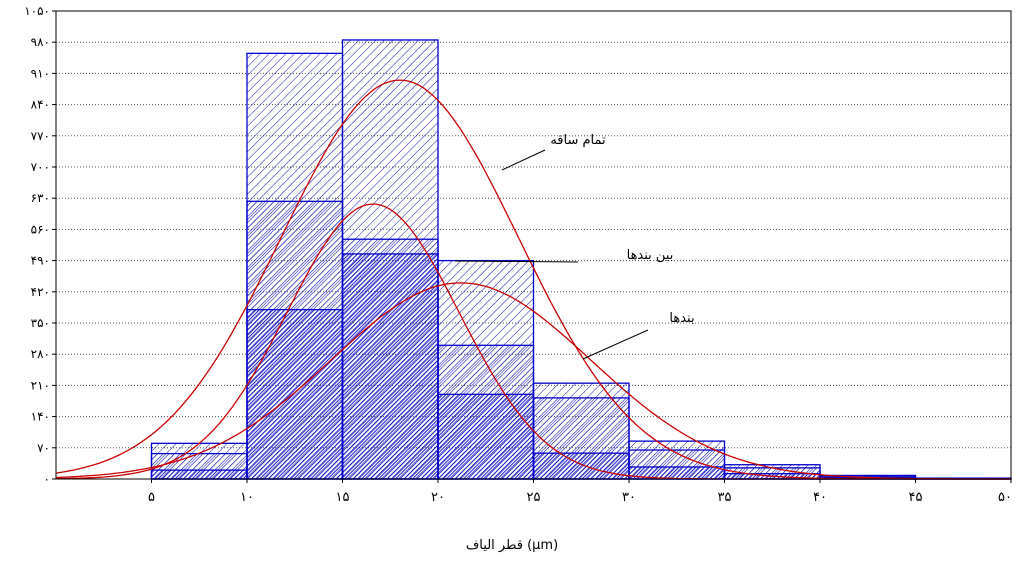  Describe the element at coordinates (512, 545) in the screenshot. I see `x-axis-label: قطر الیاف (µm)` at that location.